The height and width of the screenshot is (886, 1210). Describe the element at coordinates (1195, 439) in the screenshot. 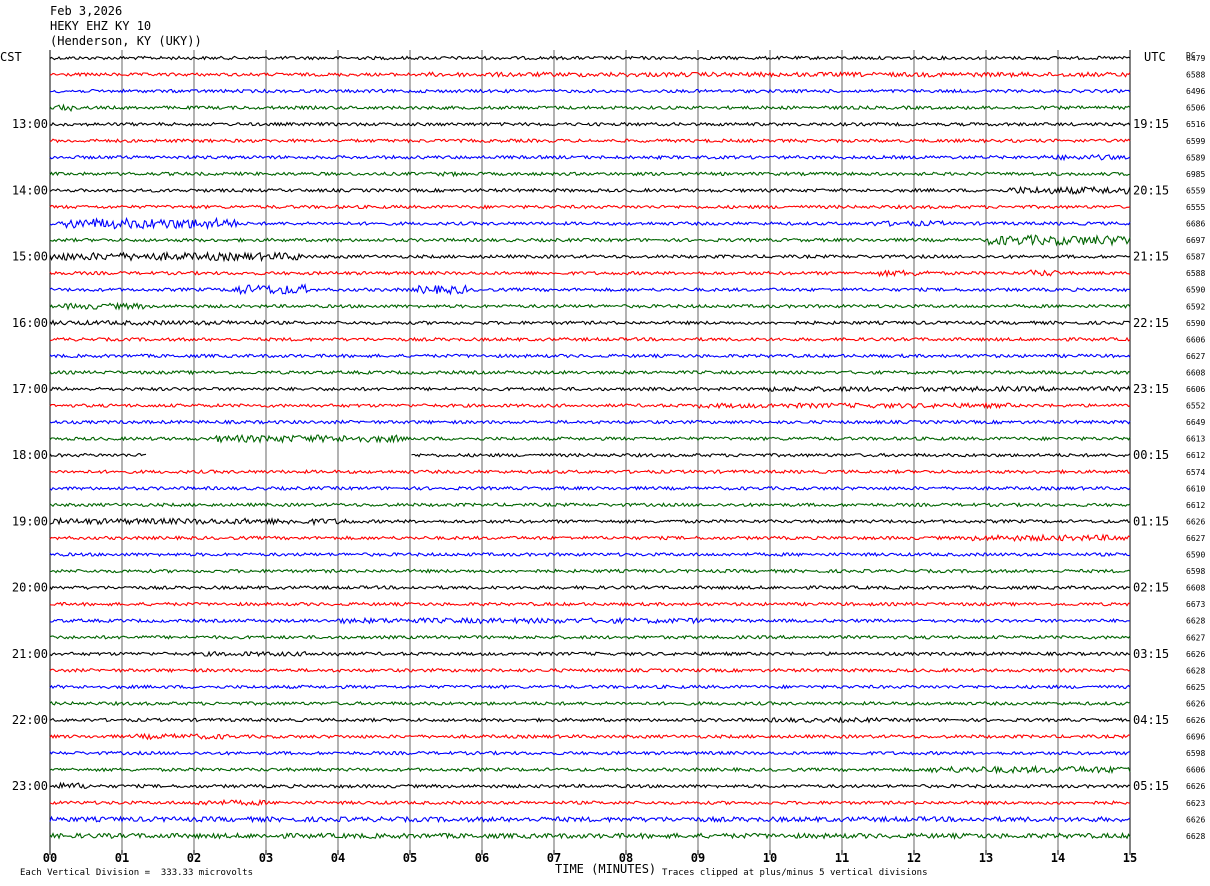

I see `dc-offset-label: 6613` at that location.